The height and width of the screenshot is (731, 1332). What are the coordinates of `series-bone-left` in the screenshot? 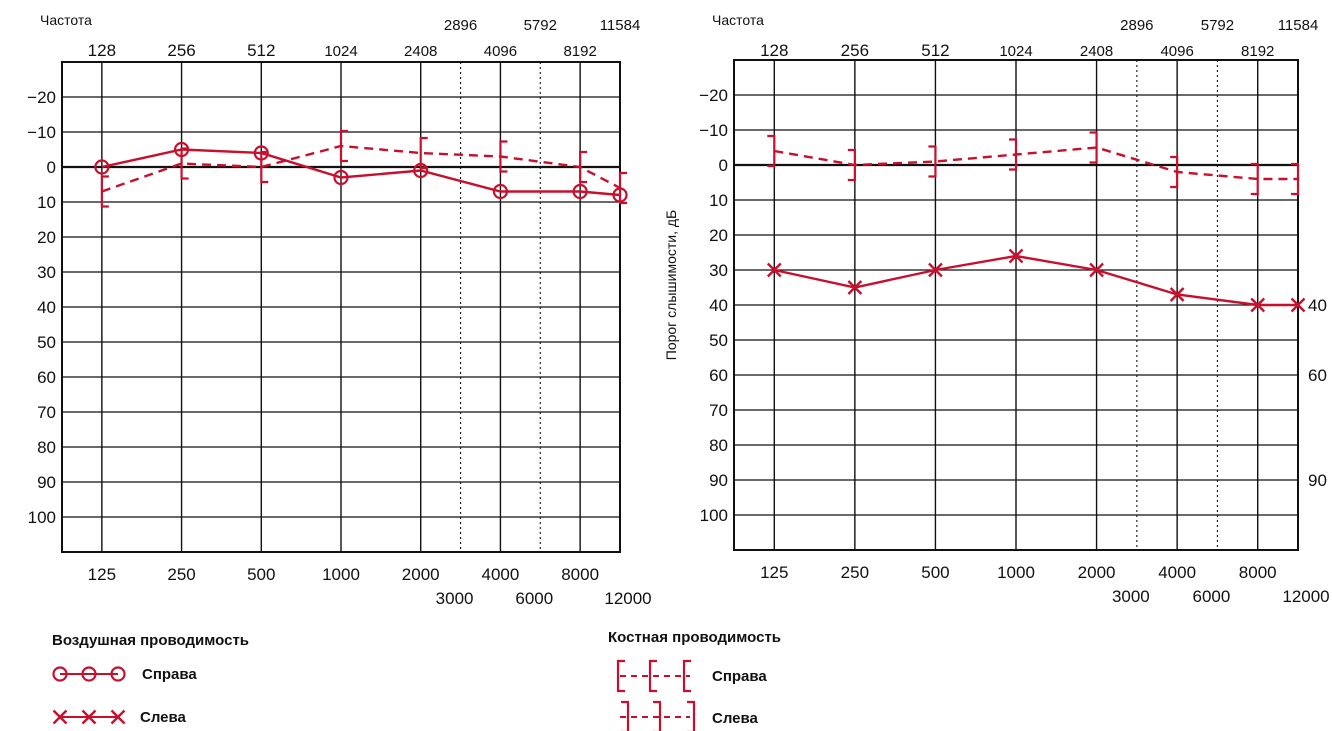 It's located at (1033, 163).